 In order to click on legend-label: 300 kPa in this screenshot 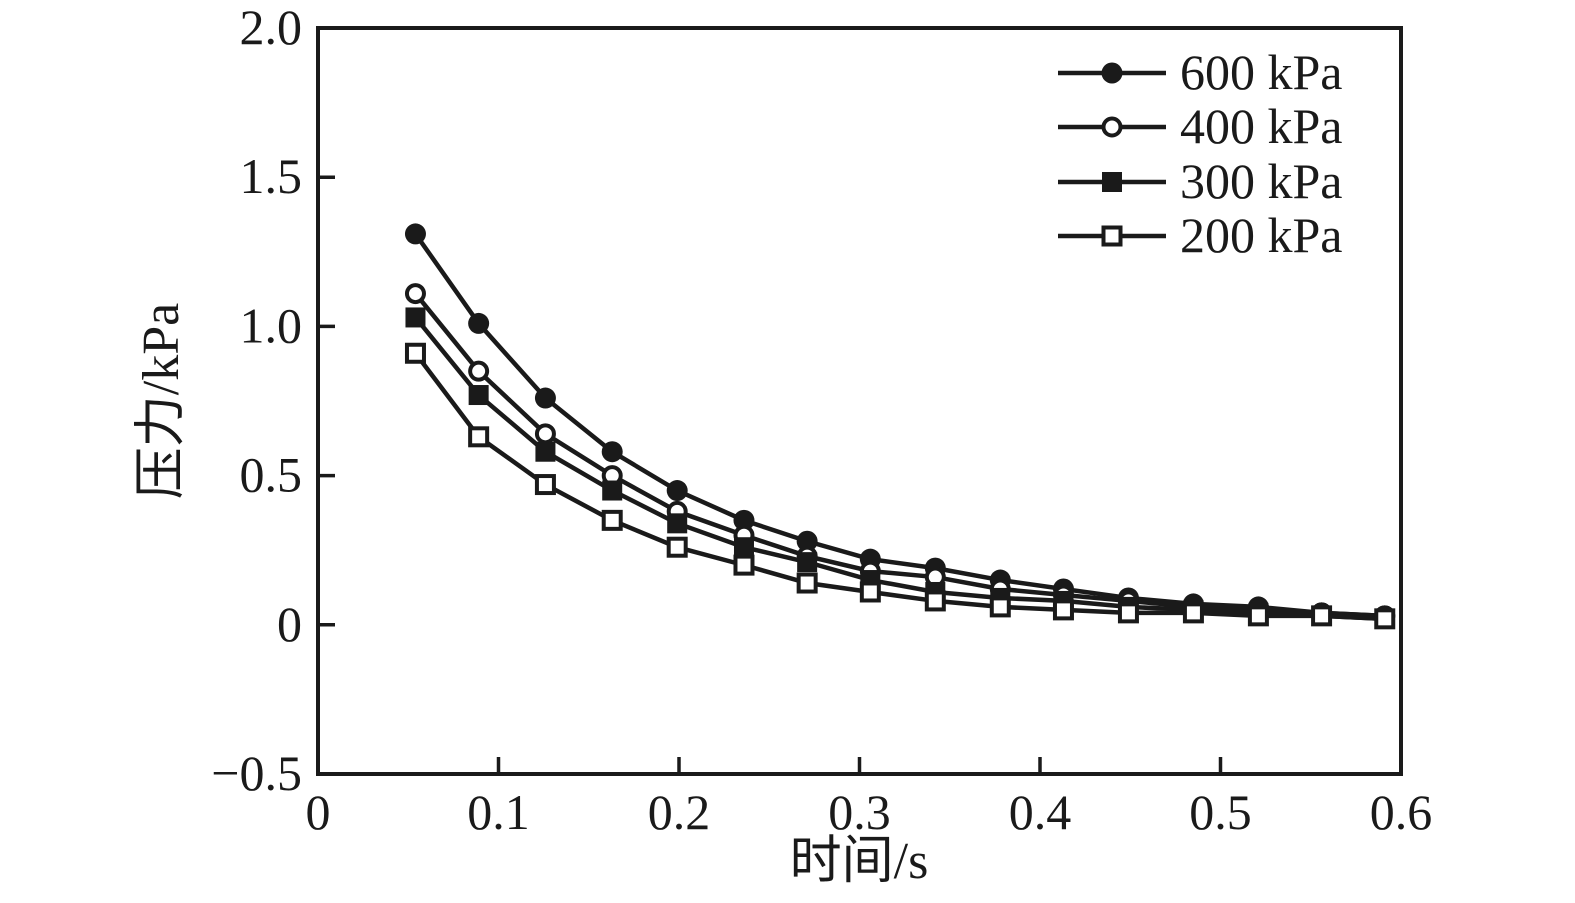, I will do `click(1261, 181)`.